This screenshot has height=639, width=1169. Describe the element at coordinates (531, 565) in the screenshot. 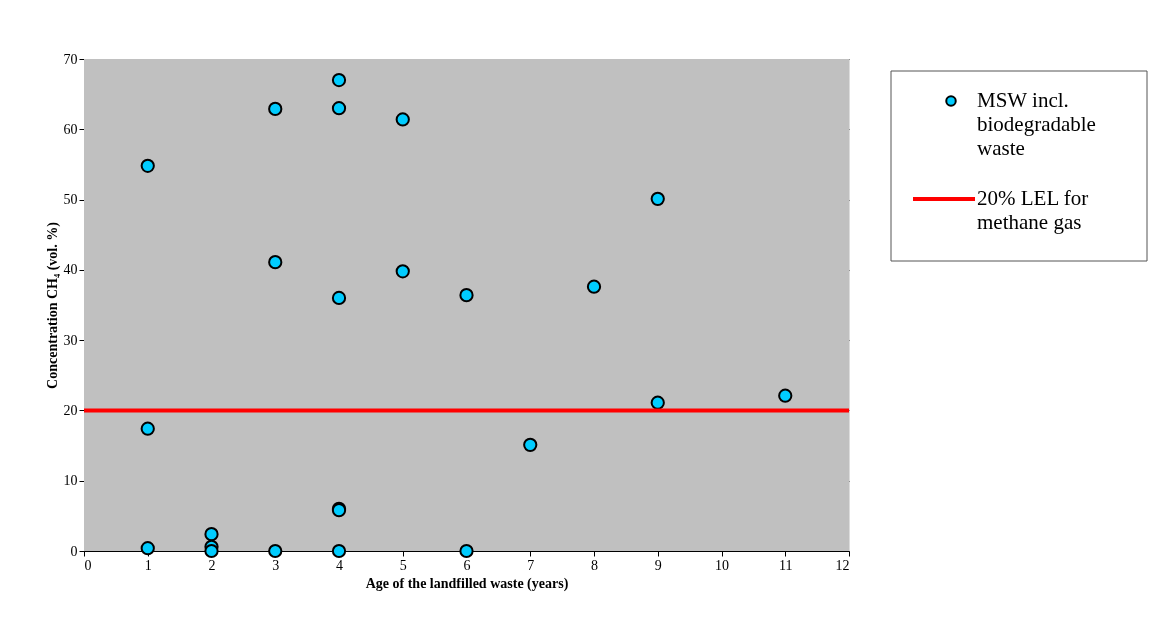

I see `x-tick-label: 7` at that location.